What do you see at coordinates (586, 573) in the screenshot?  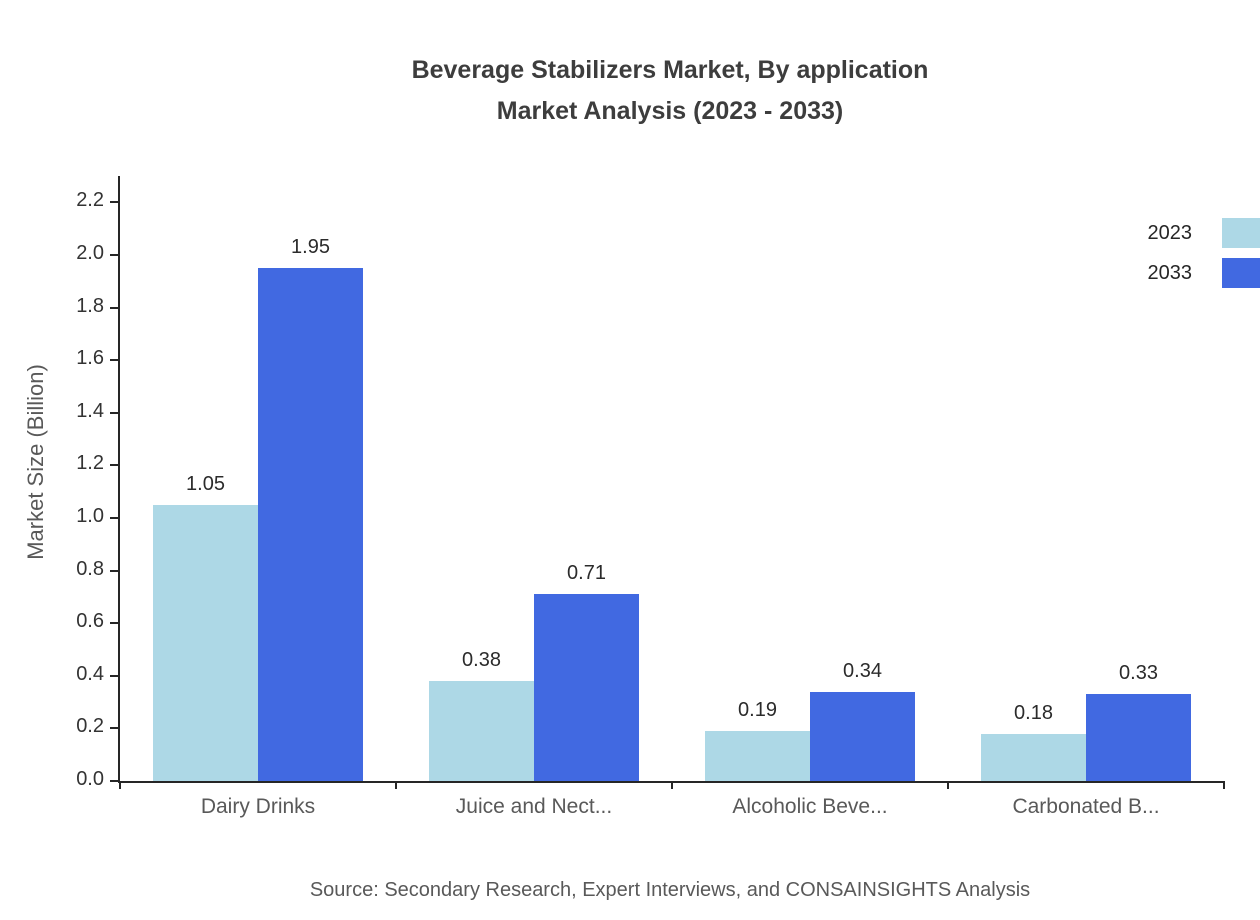 I see `bar-value-label: 0.71` at bounding box center [586, 573].